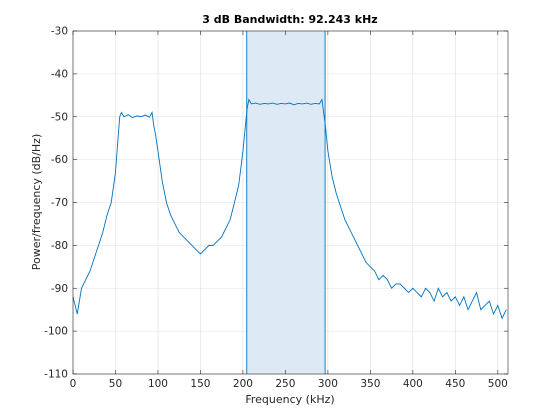  Describe the element at coordinates (200, 384) in the screenshot. I see `x-tick-label: 150` at that location.